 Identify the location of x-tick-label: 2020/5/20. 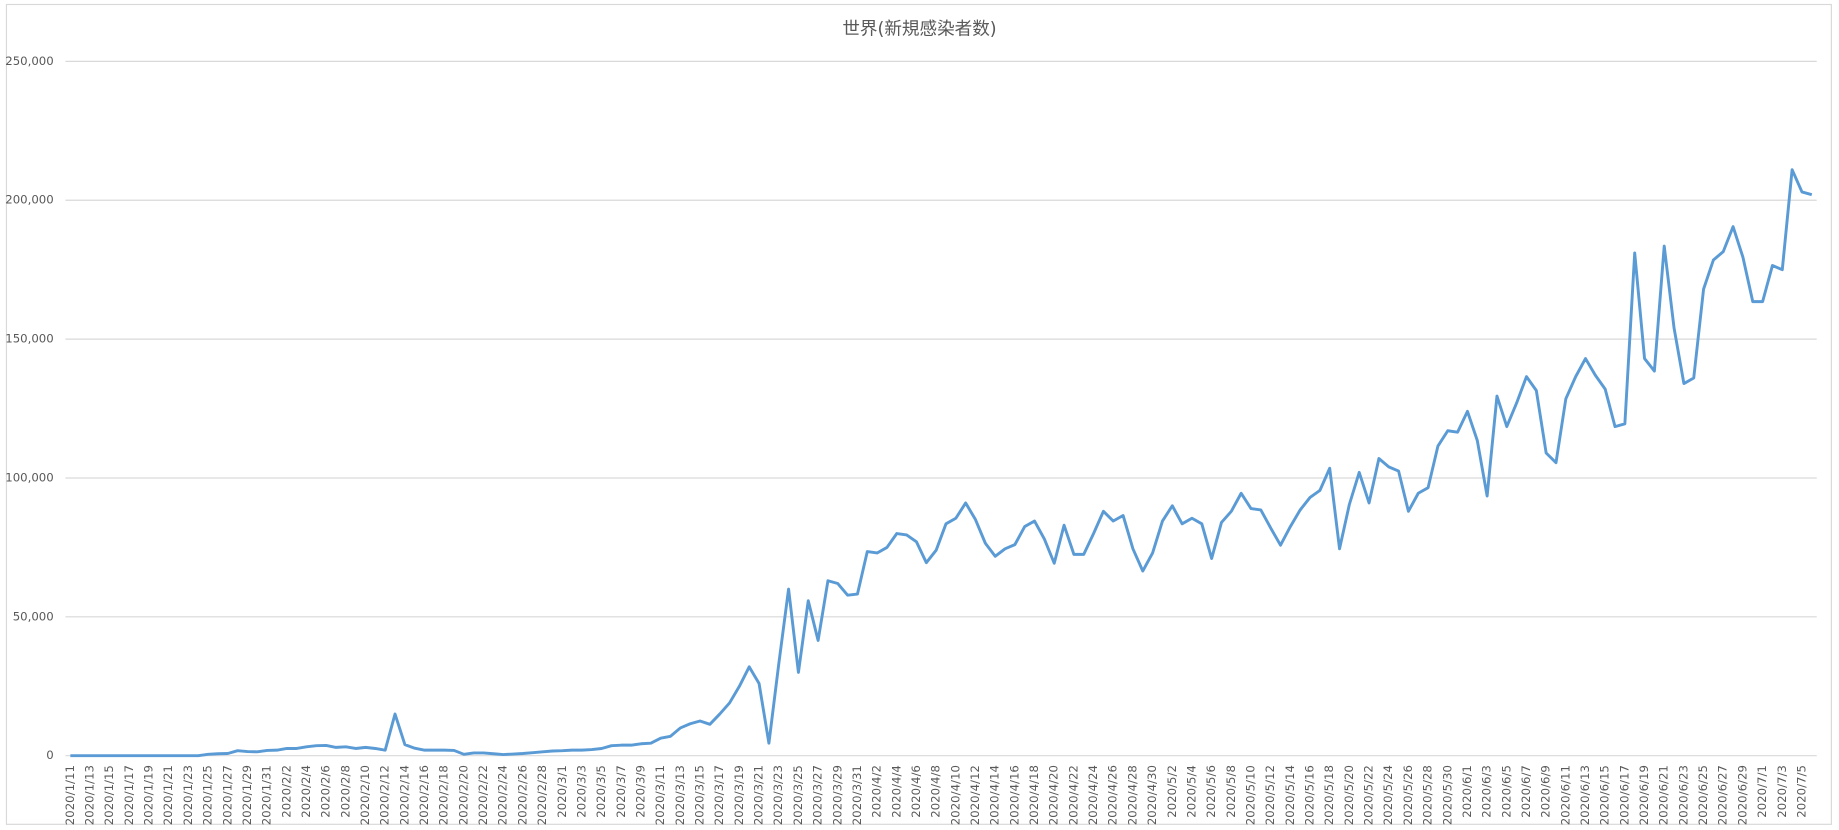
(1349, 795).